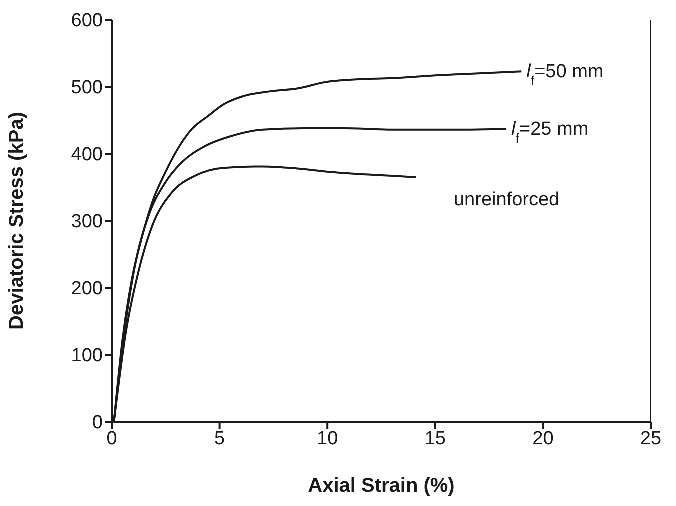 The image size is (676, 506). Describe the element at coordinates (87, 222) in the screenshot. I see `y-tick-label: 300` at that location.